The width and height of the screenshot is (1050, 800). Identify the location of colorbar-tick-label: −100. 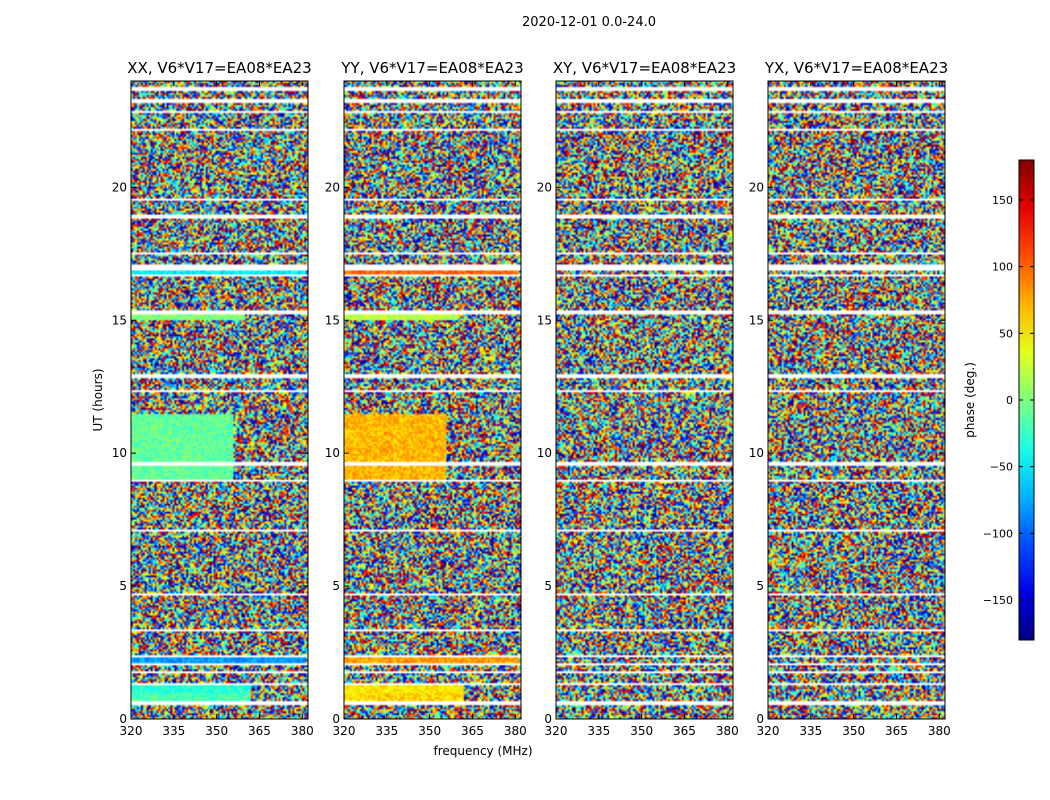
(998, 533).